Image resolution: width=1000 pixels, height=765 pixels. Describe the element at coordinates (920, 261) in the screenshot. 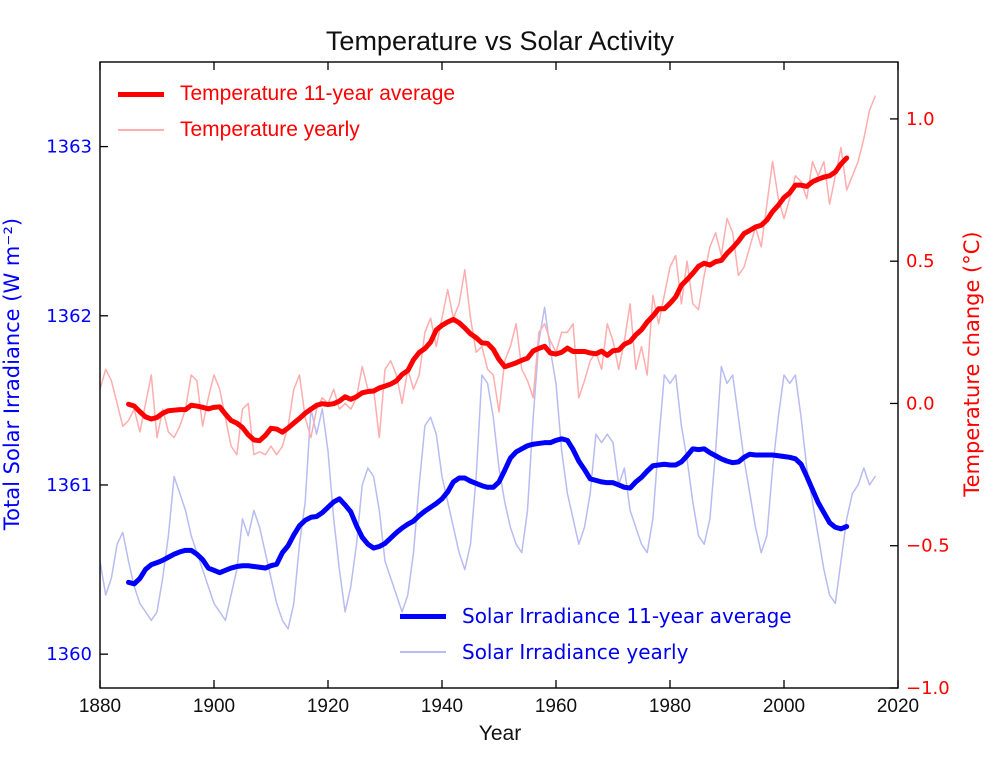

I see `y-right-tick-label-0.5: 0.5` at that location.